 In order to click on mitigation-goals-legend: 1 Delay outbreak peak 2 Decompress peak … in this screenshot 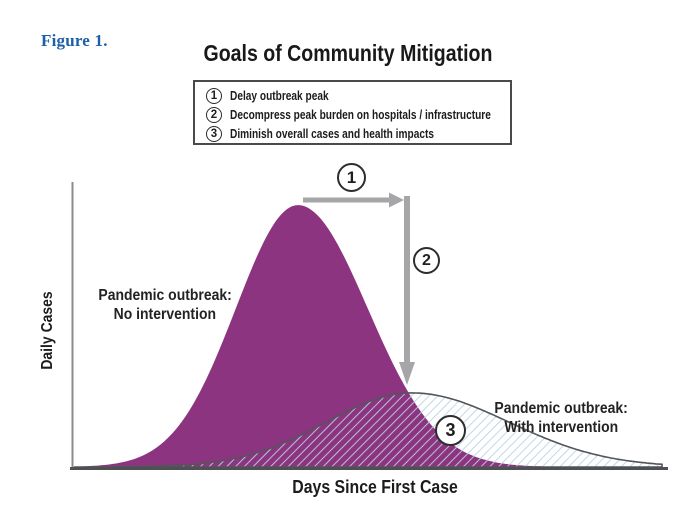, I will do `click(352, 112)`.